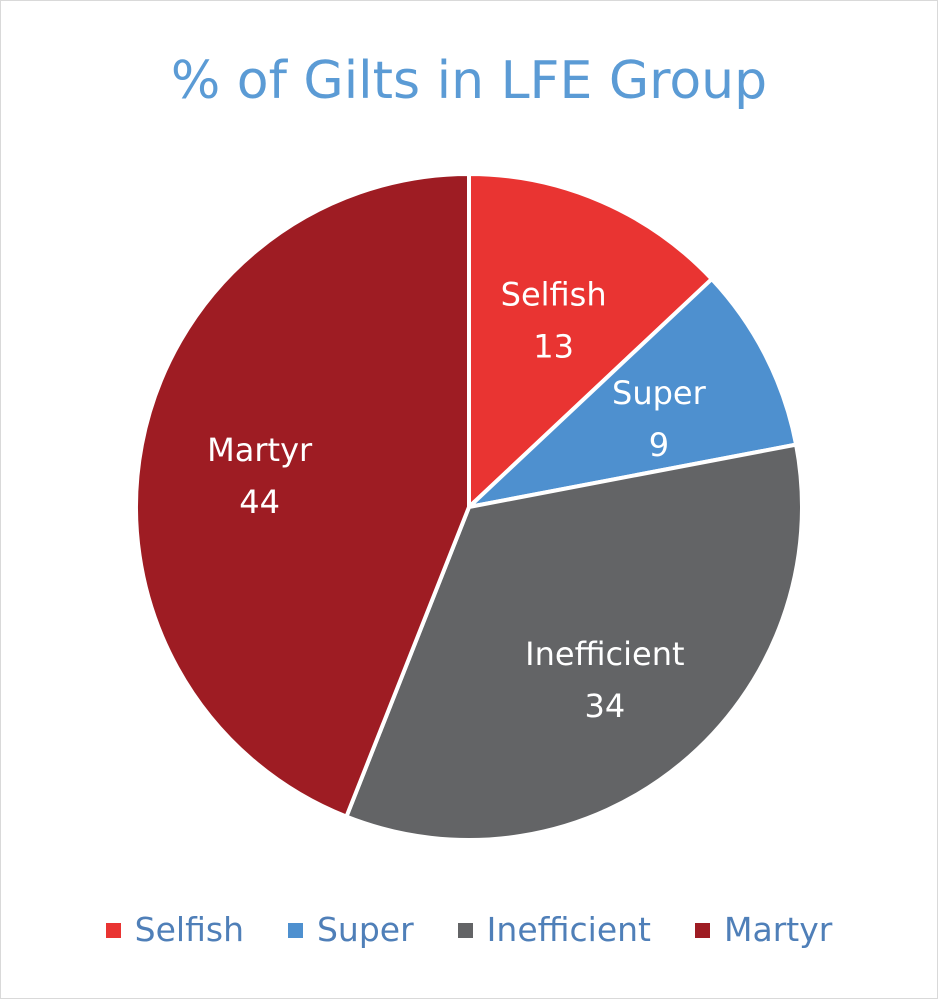  What do you see at coordinates (778, 929) in the screenshot?
I see `legend-label-martyr: Martyr` at bounding box center [778, 929].